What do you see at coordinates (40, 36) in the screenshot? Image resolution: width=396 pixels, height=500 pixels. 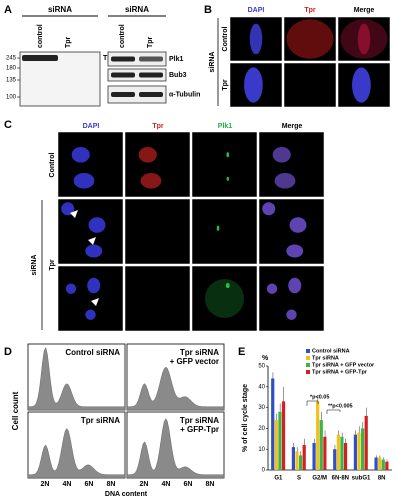 I see `lane-label: control` at bounding box center [40, 36].